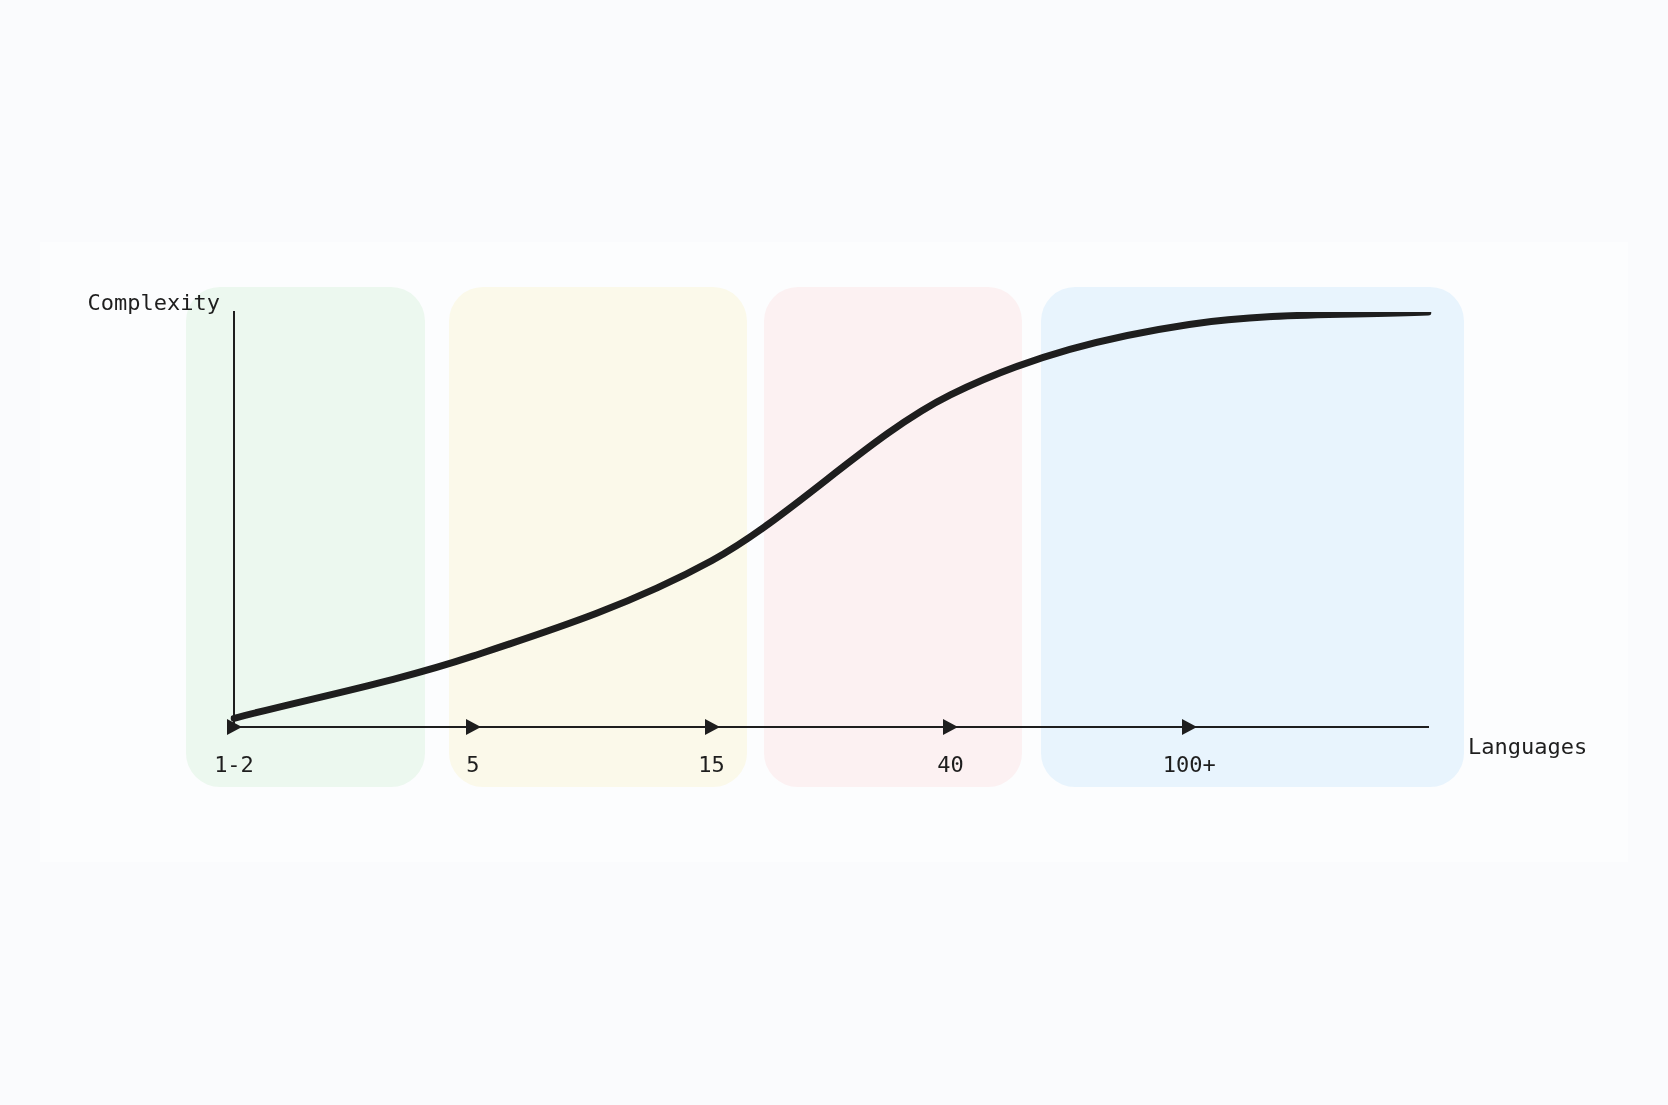 The width and height of the screenshot is (1668, 1105). I want to click on x-tick-label: 1-2, so click(234, 764).